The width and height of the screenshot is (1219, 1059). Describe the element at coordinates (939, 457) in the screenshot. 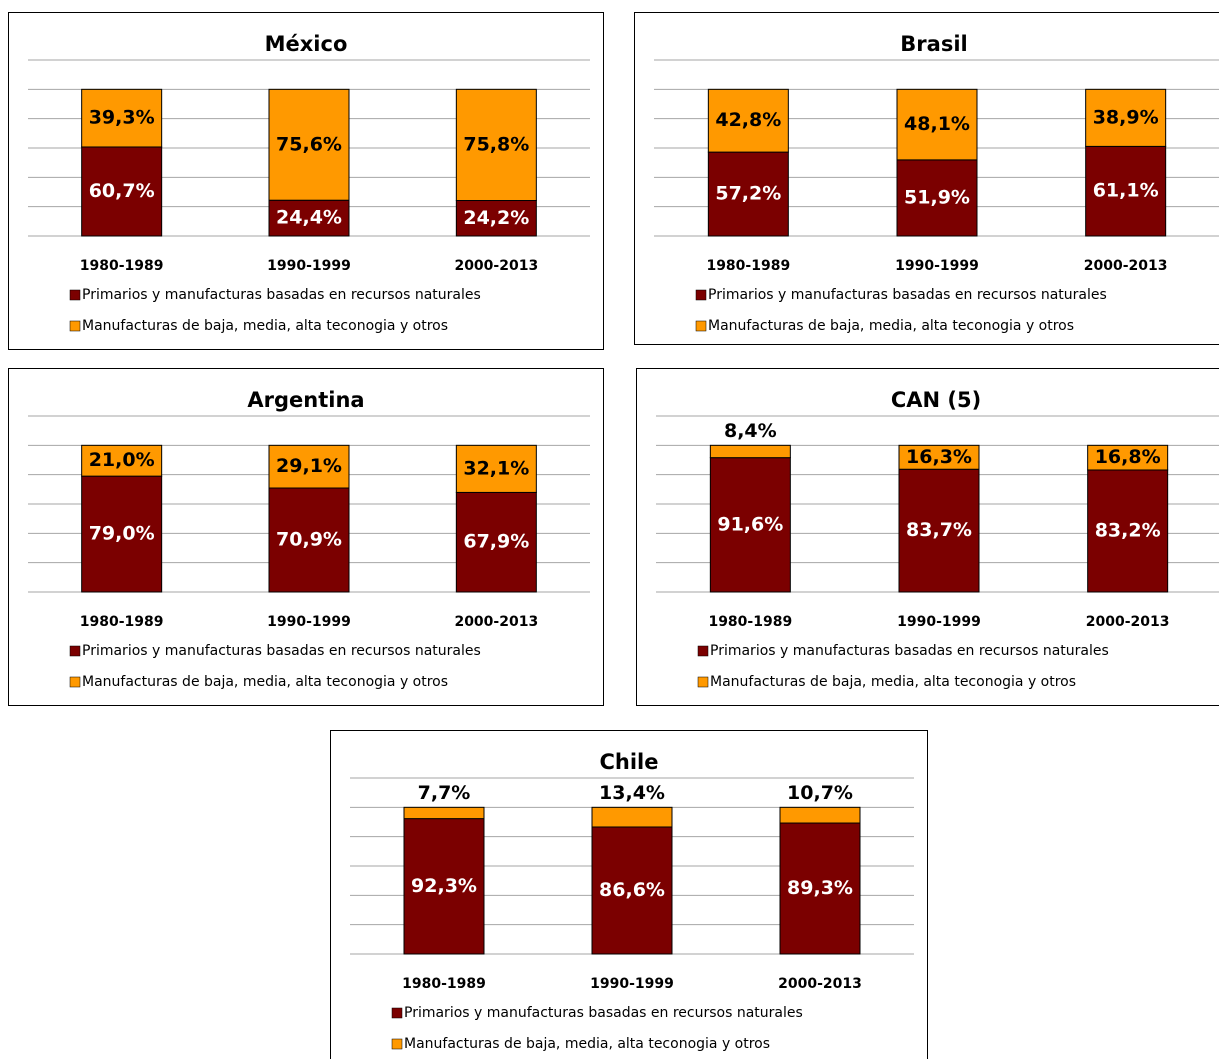

I see `data-label: 16,3%` at that location.